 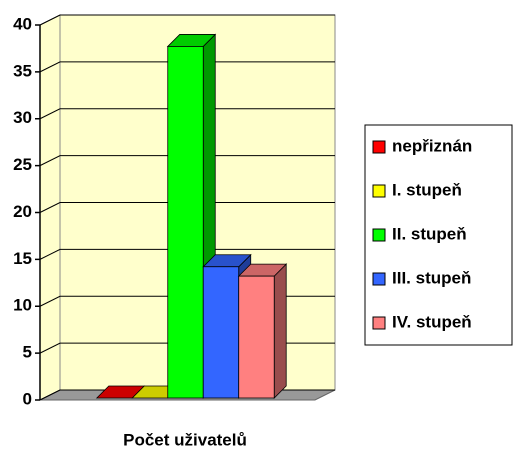 I want to click on y-tick-label: 10, so click(x=22, y=305).